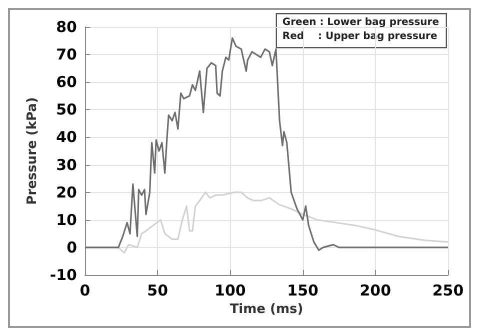 The width and height of the screenshot is (479, 336). I want to click on x-tick-label: 200, so click(376, 291).